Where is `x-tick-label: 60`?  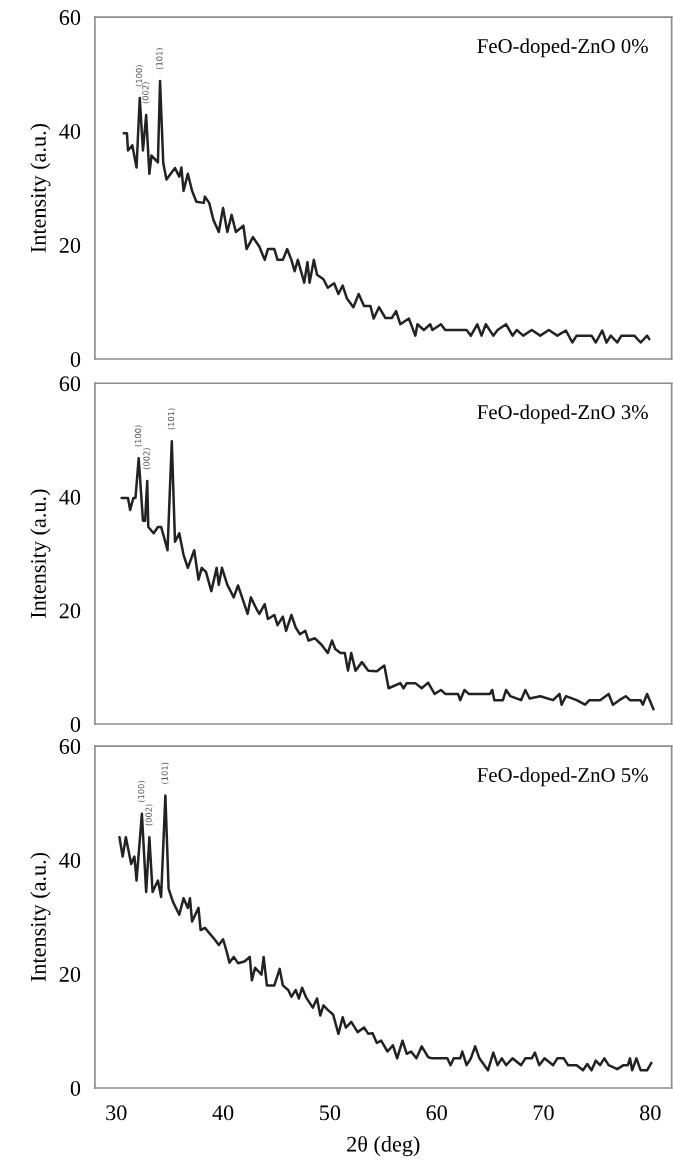 x-tick-label: 60 is located at coordinates (436, 1113).